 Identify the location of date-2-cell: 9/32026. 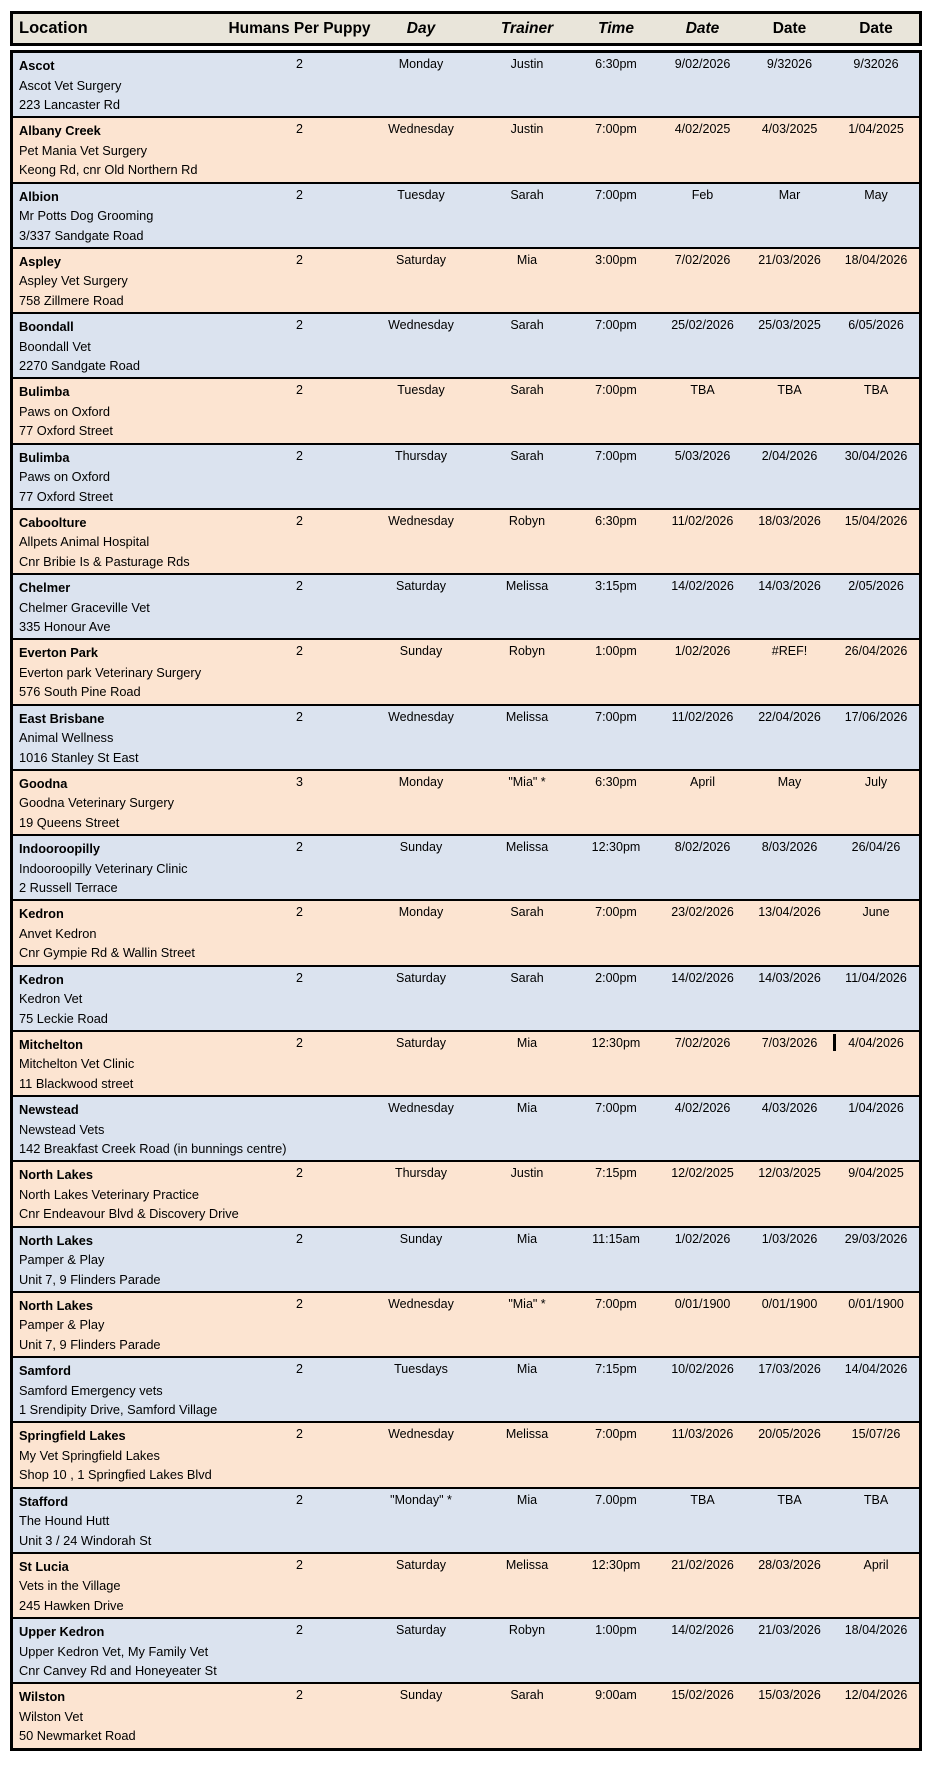
(789, 64).